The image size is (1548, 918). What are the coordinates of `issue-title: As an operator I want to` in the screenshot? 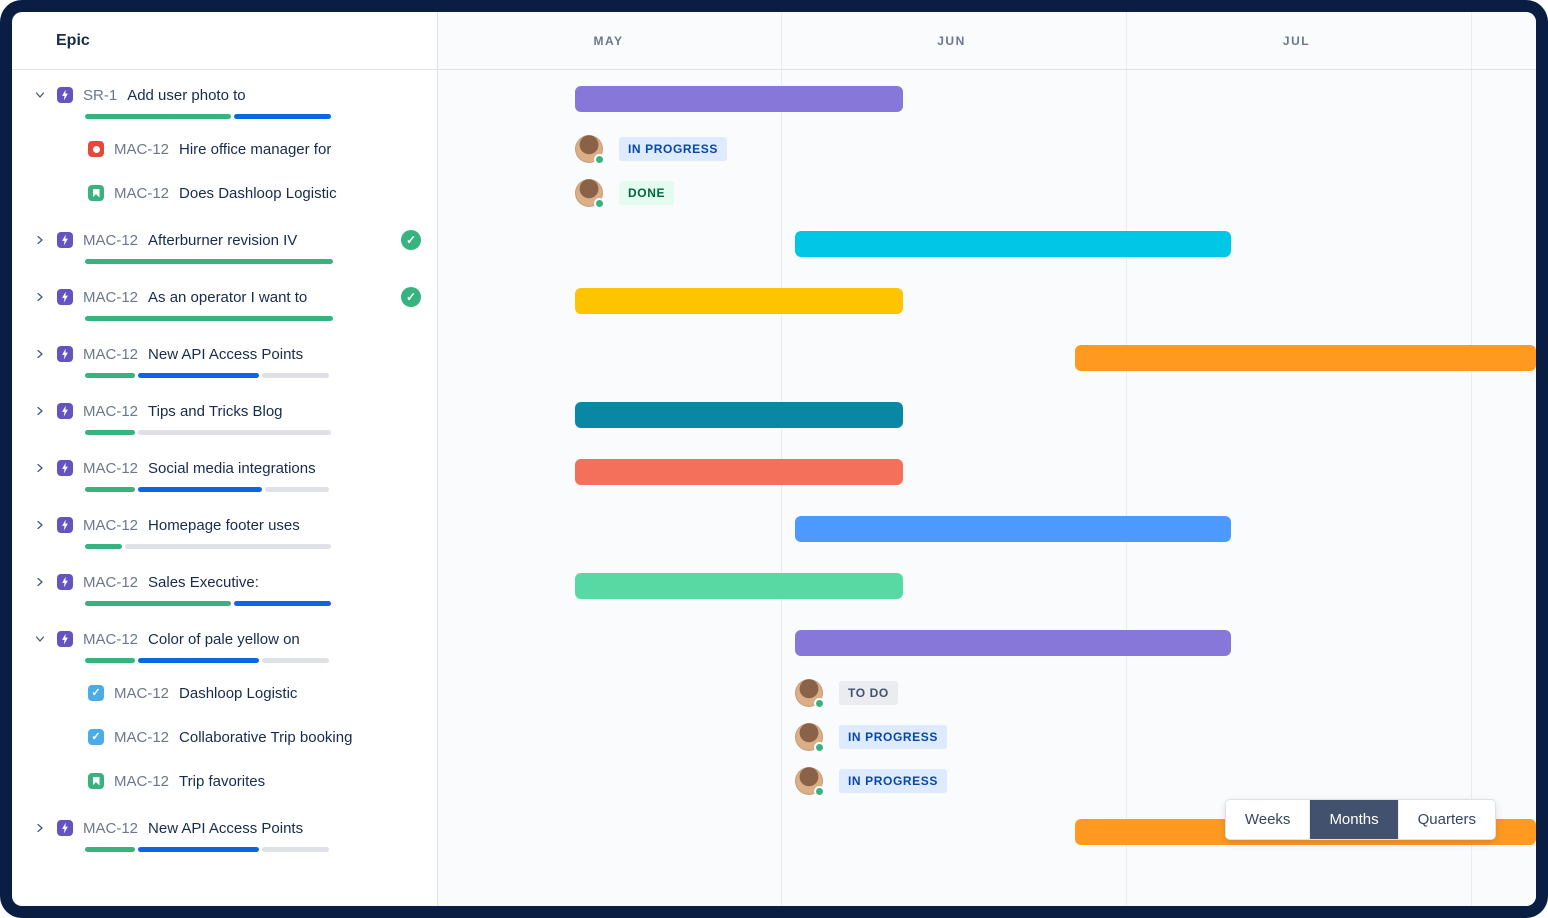 It's located at (228, 297).